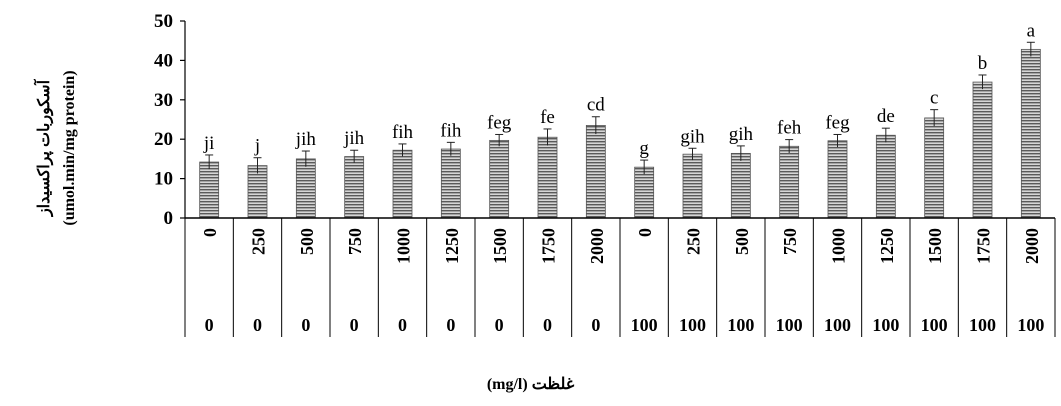 The width and height of the screenshot is (1061, 406). What do you see at coordinates (69, 148) in the screenshot?
I see `y-axis-label-units: (umol.min/mg protein)` at bounding box center [69, 148].